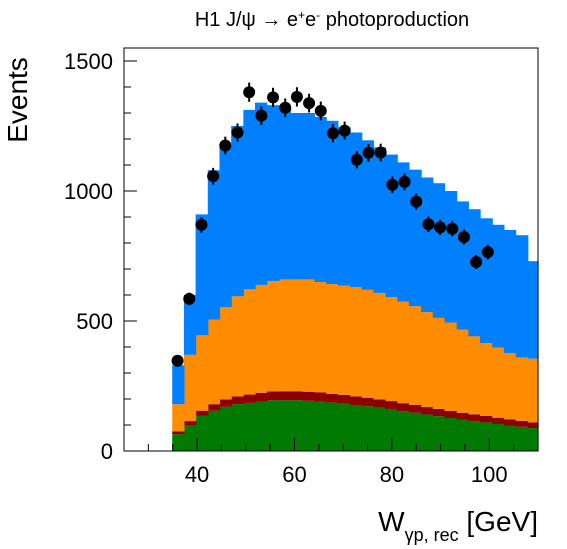 Image resolution: width=567 pixels, height=549 pixels. What do you see at coordinates (197, 474) in the screenshot?
I see `x-tick-label-40: 40` at bounding box center [197, 474].